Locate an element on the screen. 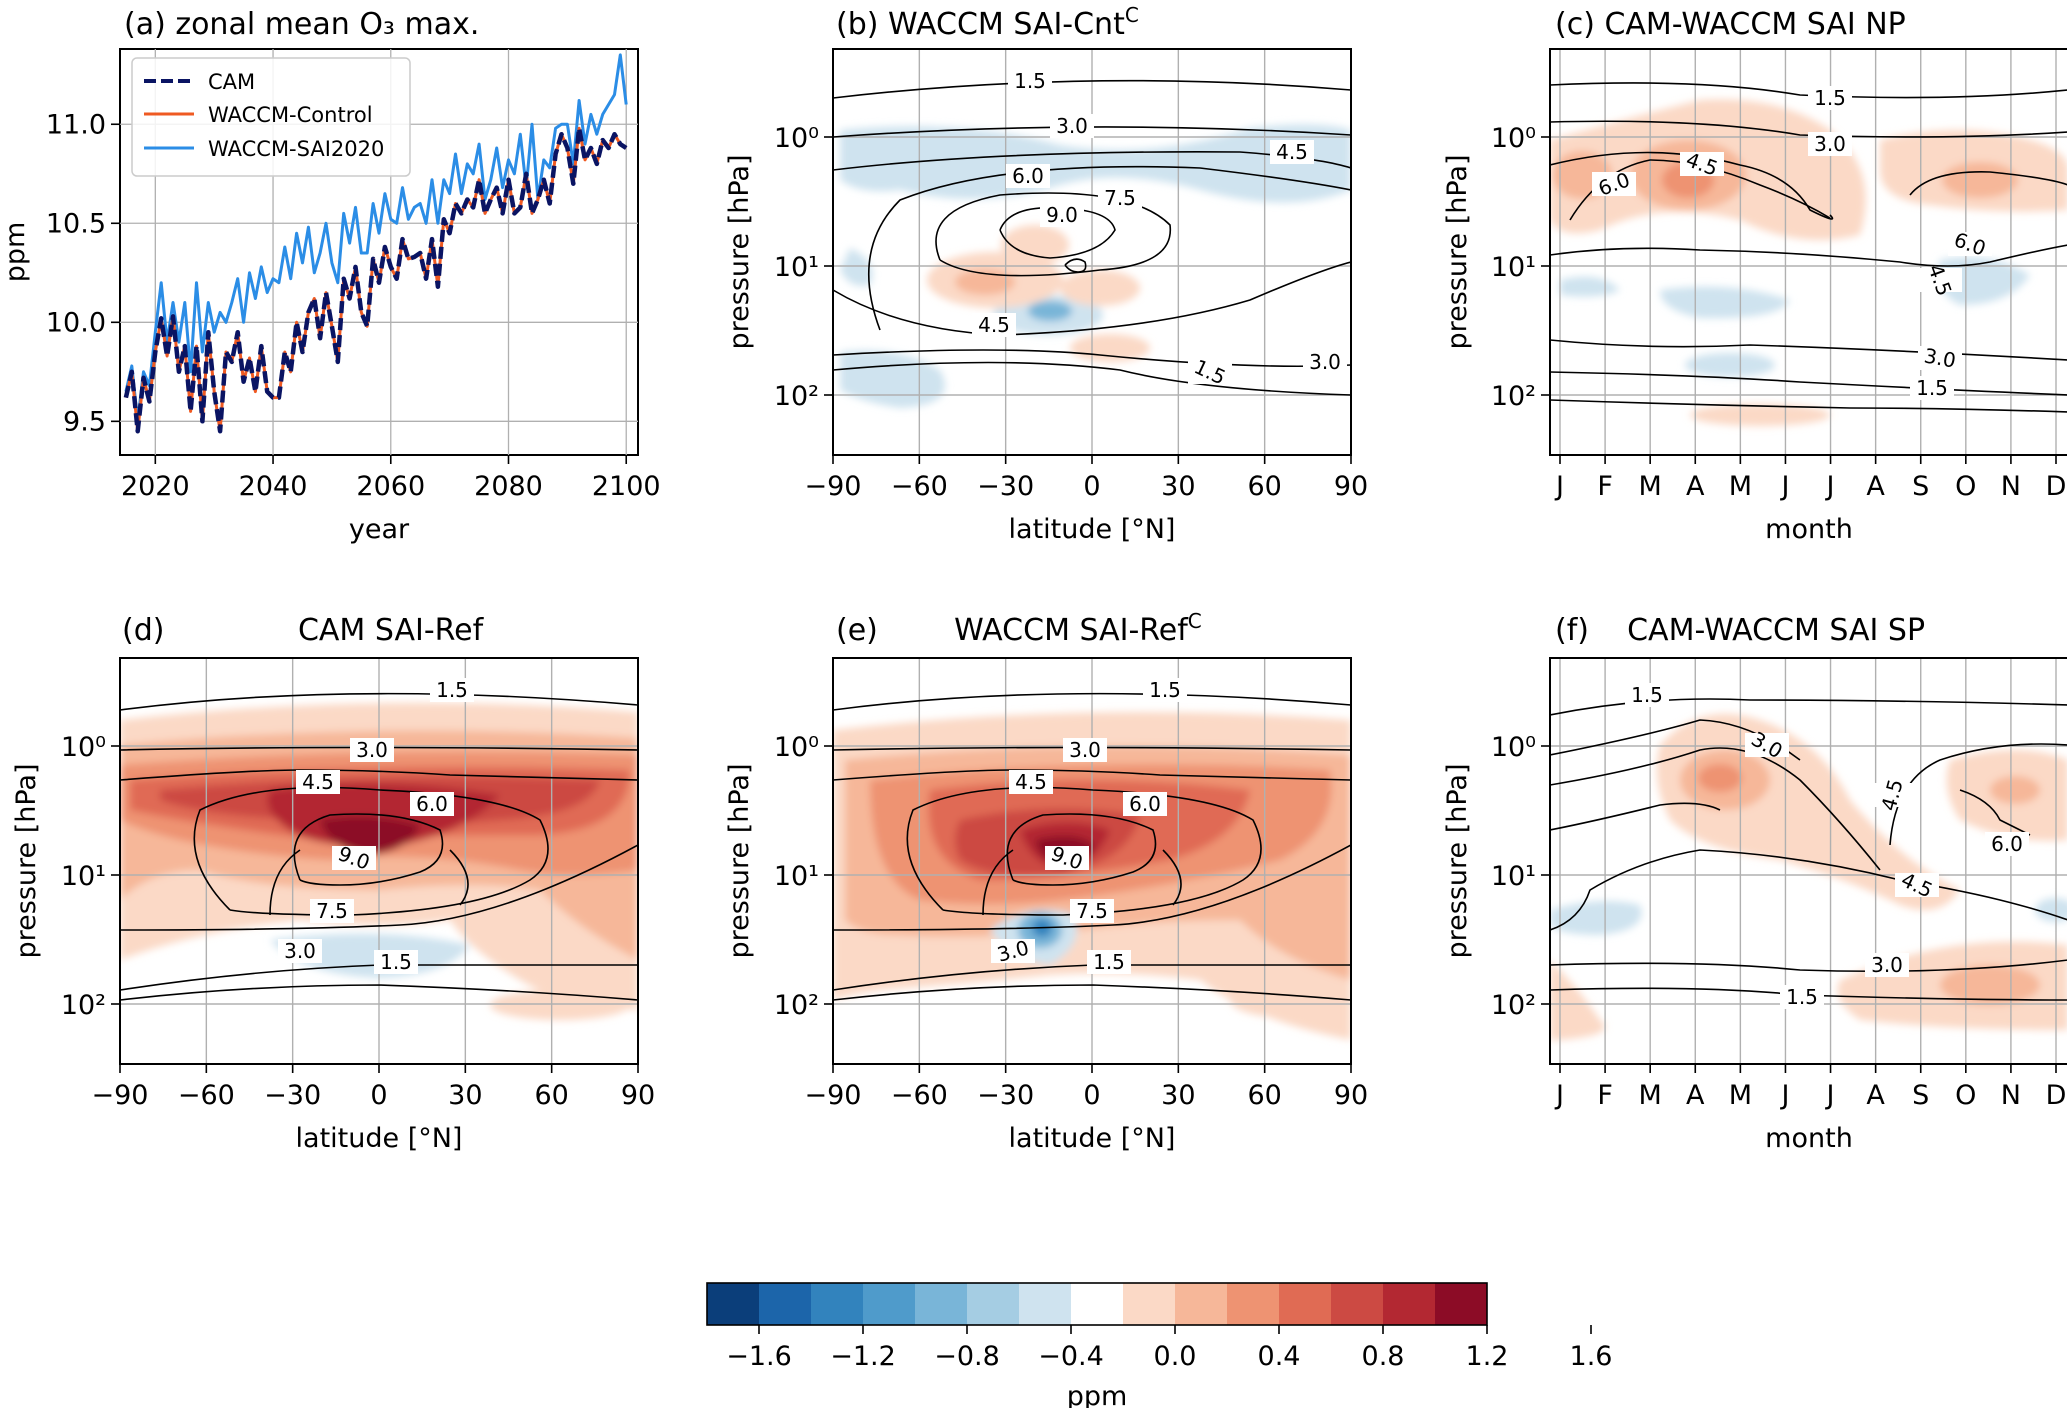 This screenshot has width=2067, height=1408. a-xtick-label: 2060 is located at coordinates (390, 486).